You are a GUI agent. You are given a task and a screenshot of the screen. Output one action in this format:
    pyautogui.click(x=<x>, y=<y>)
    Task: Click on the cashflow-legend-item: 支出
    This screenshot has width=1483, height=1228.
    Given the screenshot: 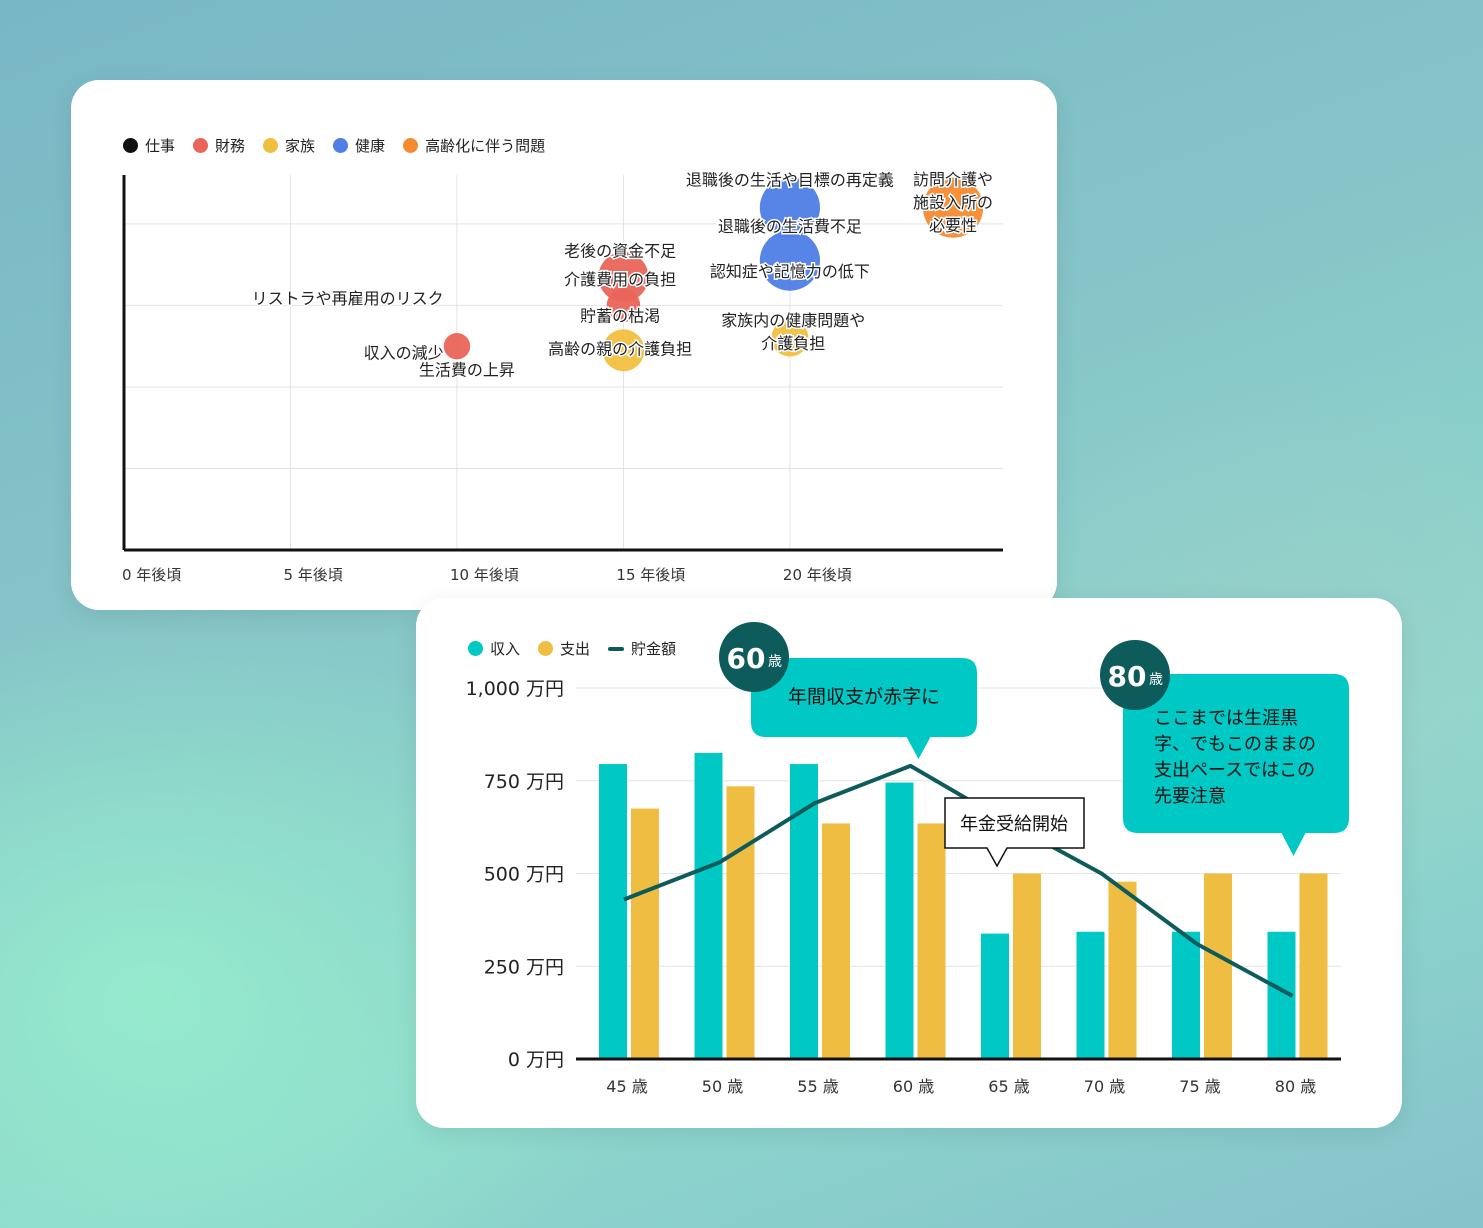 What is the action you would take?
    pyautogui.click(x=564, y=648)
    